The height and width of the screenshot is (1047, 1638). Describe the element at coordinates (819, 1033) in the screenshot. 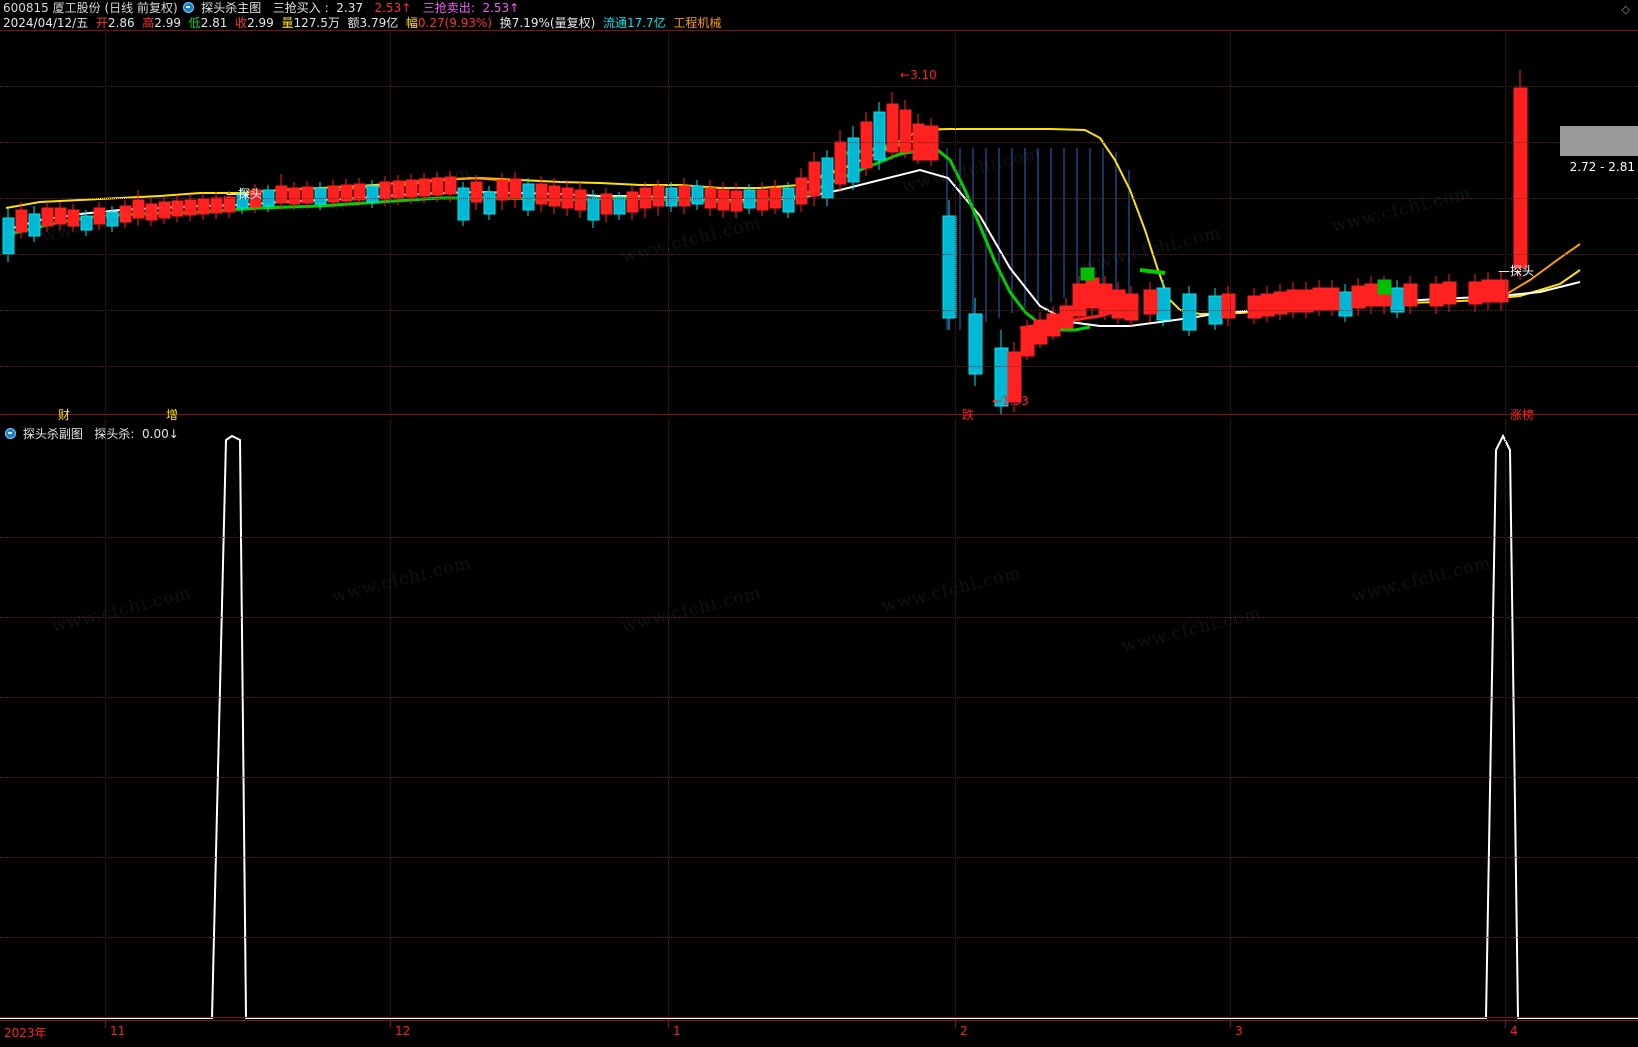

I see `x-axis: 2023年 11 12 1 2 3 4` at that location.